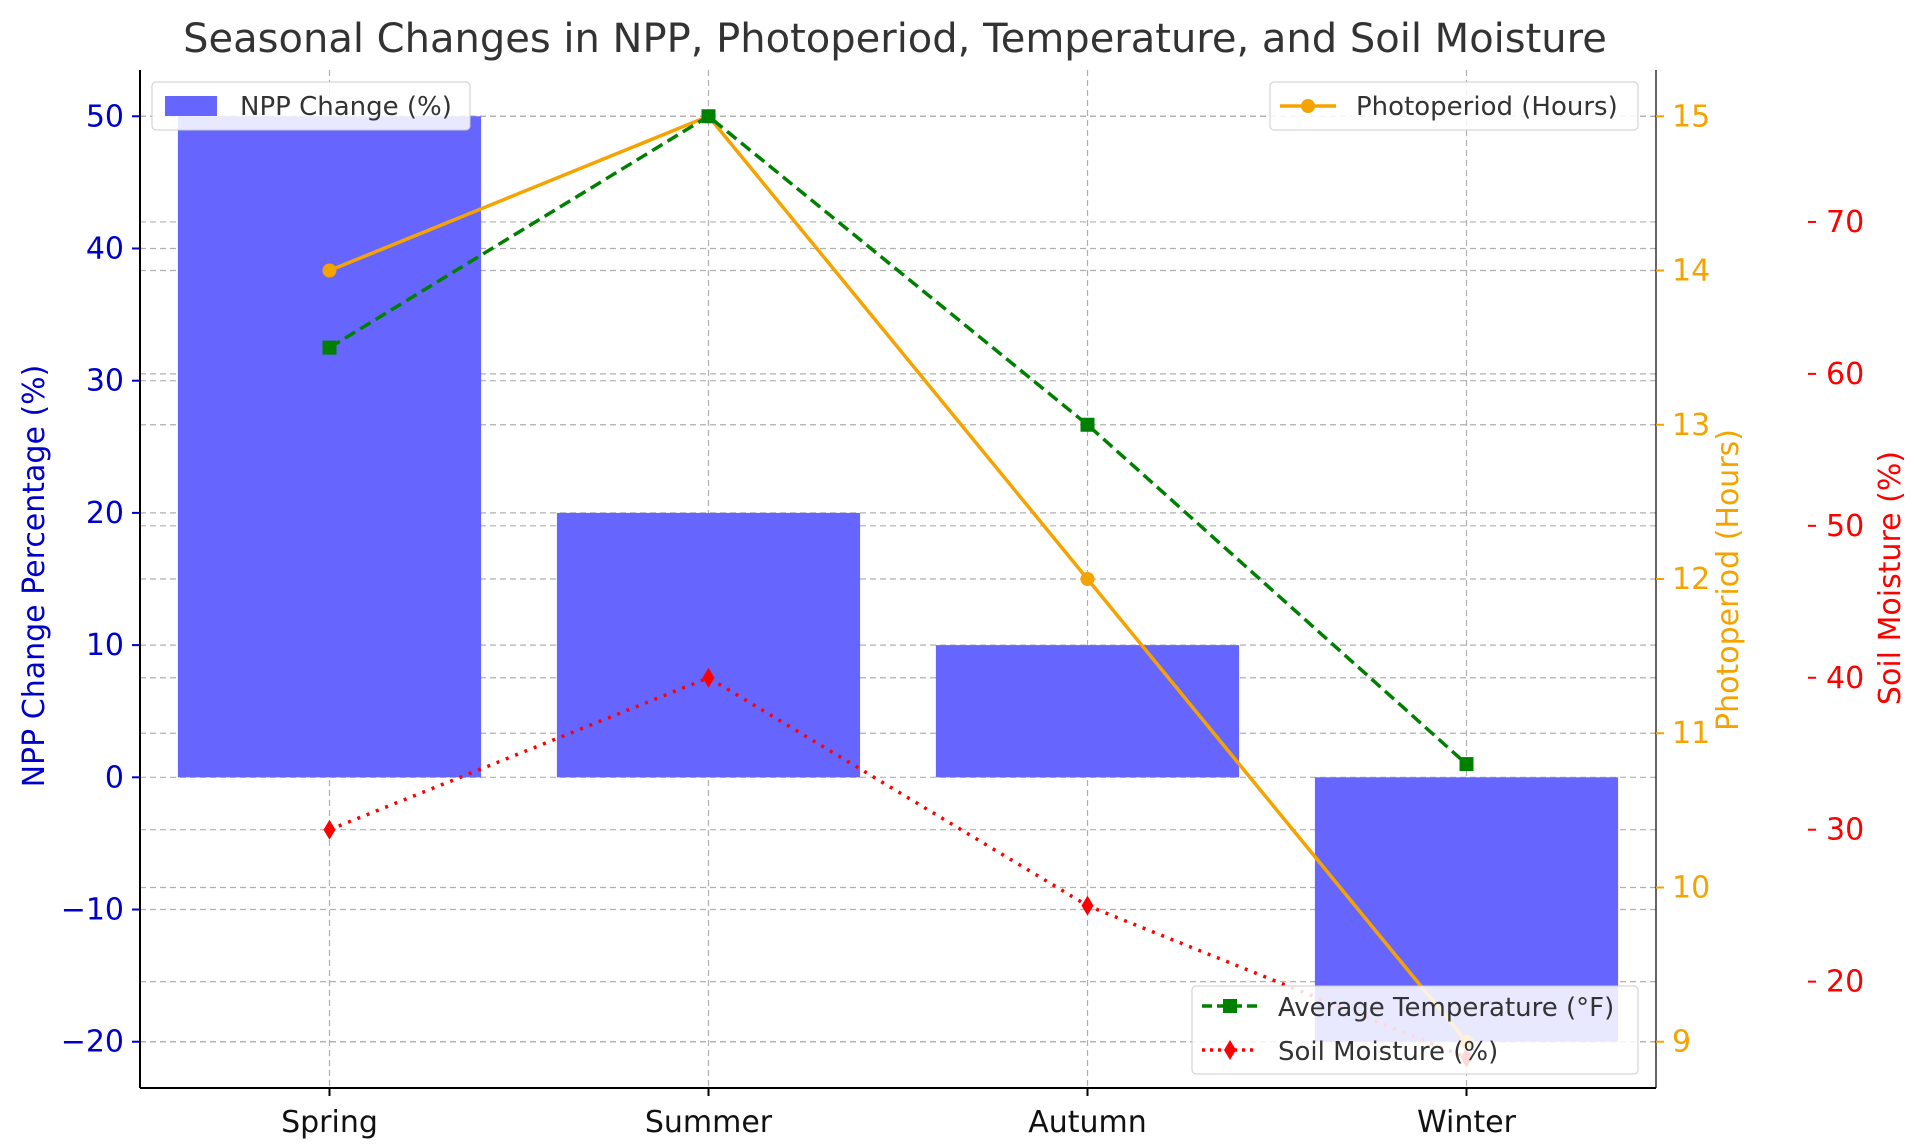  Describe the element at coordinates (329, 1122) in the screenshot. I see `x-tick-label: Spring` at that location.